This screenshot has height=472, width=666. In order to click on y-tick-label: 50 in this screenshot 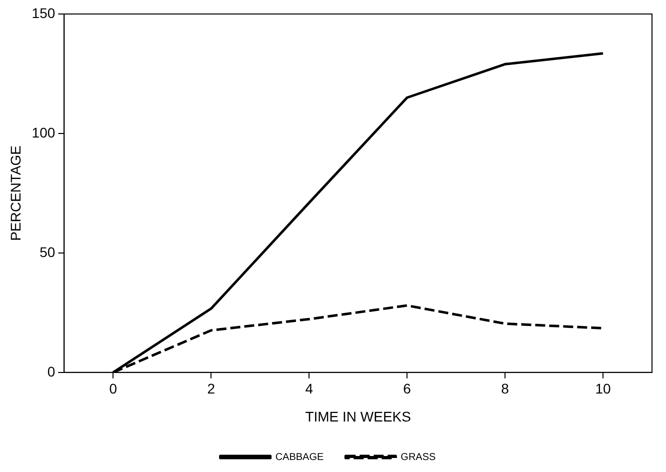, I will do `click(48, 252)`.